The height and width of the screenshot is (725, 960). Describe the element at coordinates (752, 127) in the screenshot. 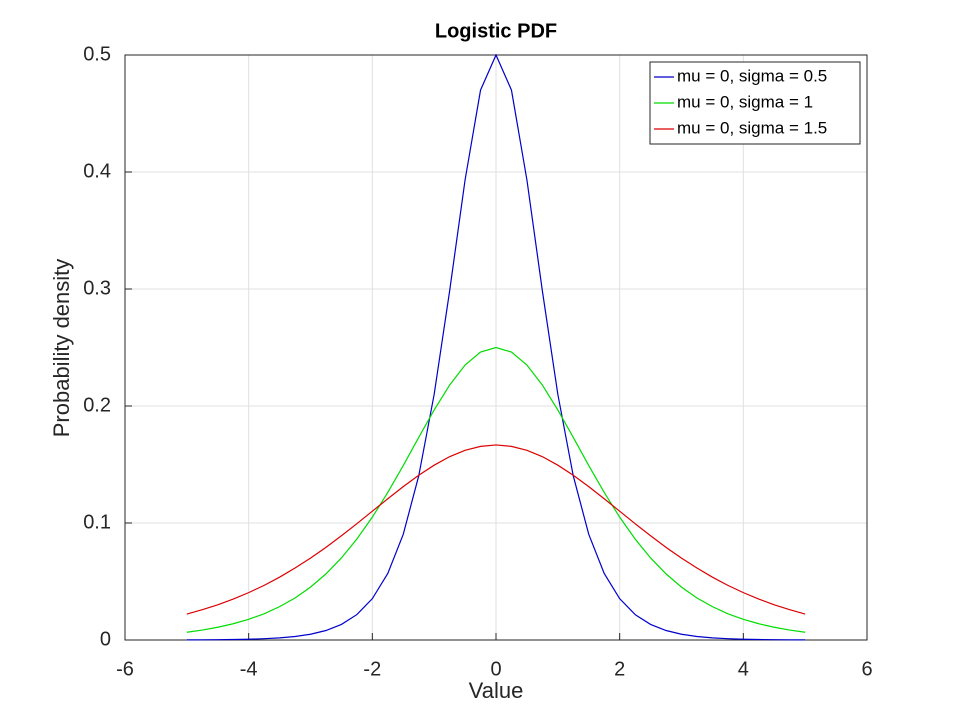

I see `legend-label: mu = 0, sigma = 1.5` at that location.